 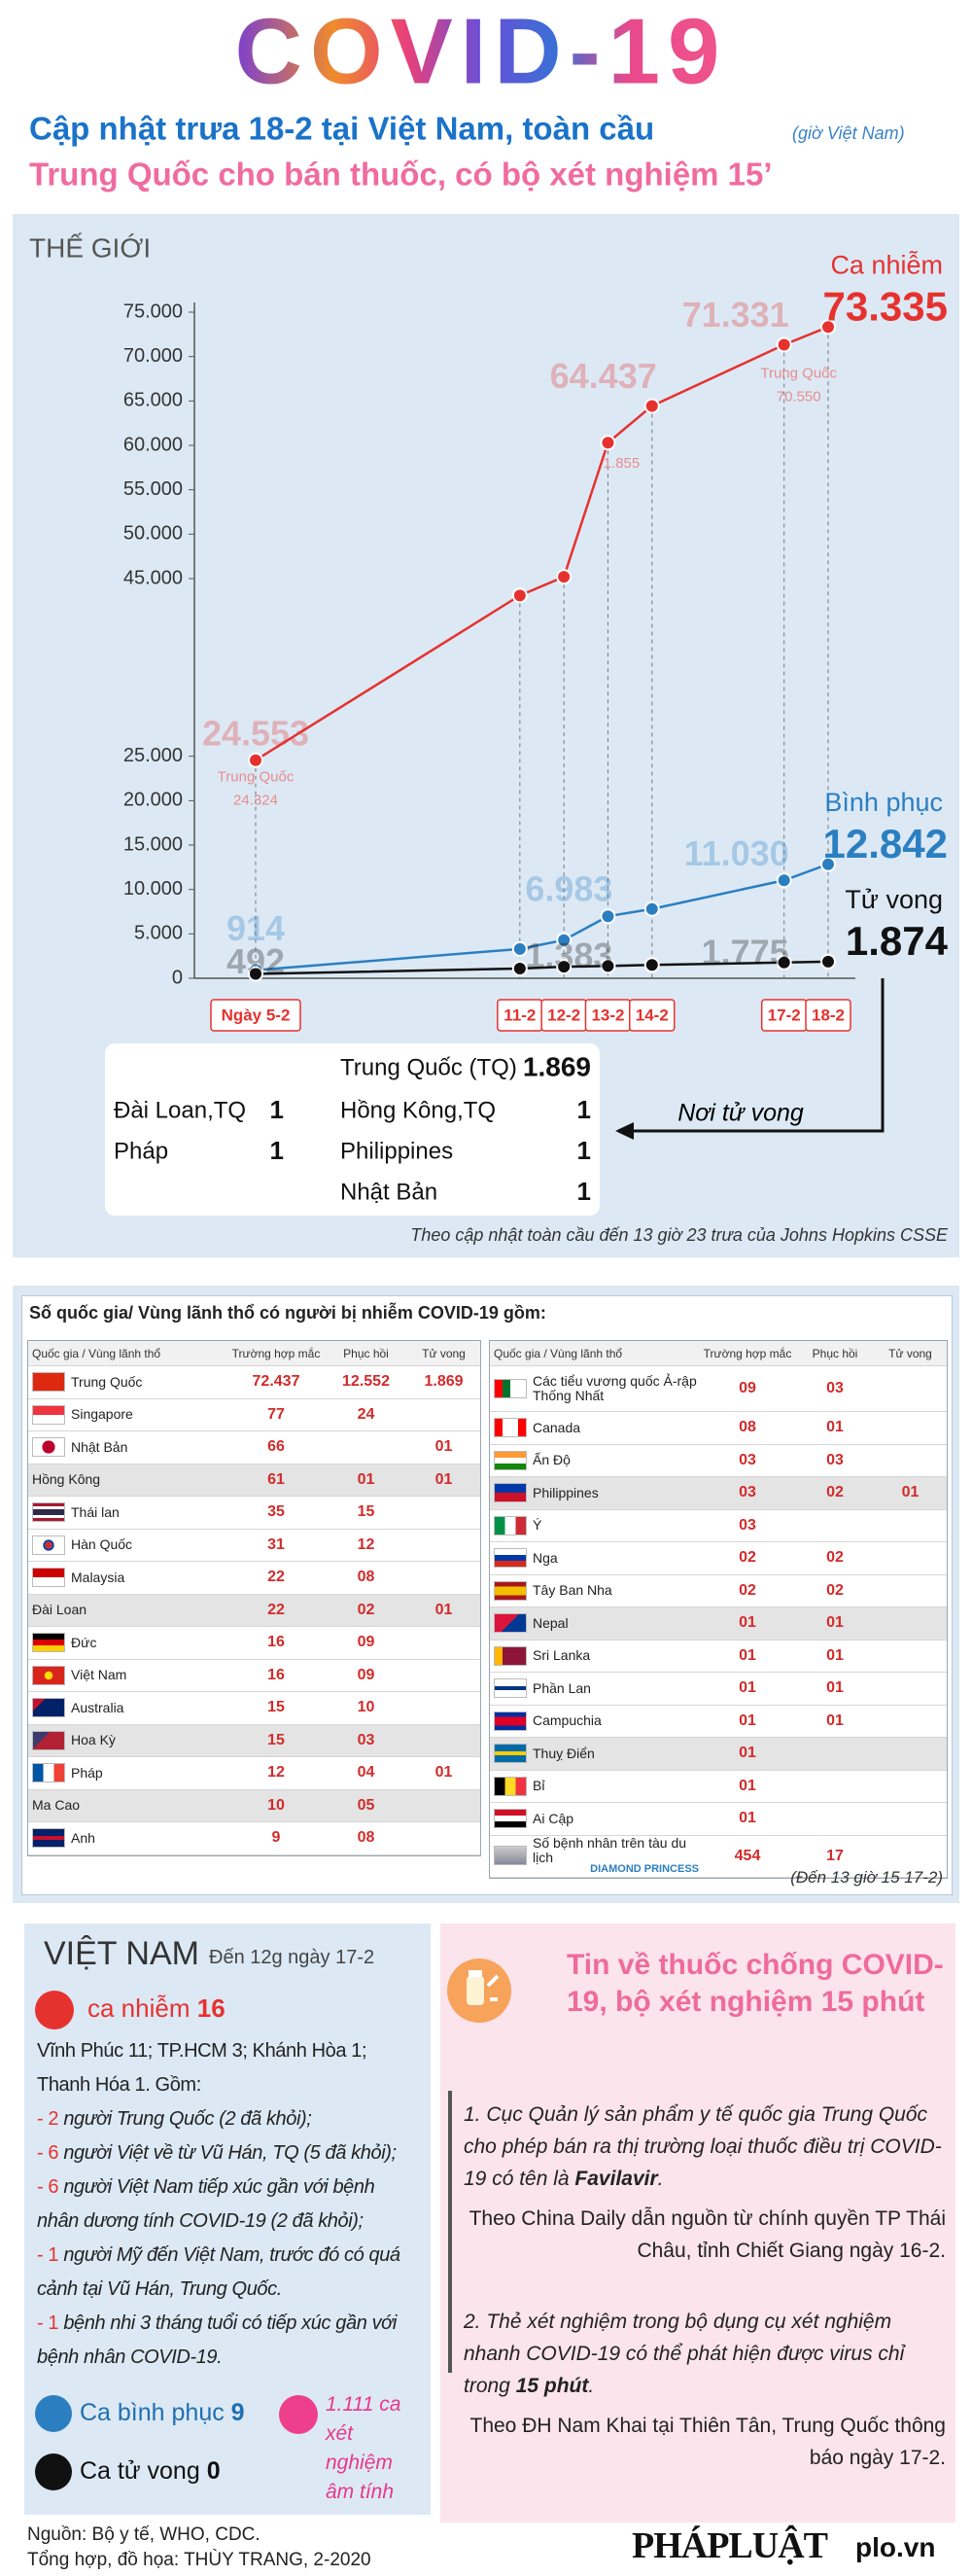 What do you see at coordinates (594, 1786) in the screenshot?
I see `country-cell: Bỉ` at bounding box center [594, 1786].